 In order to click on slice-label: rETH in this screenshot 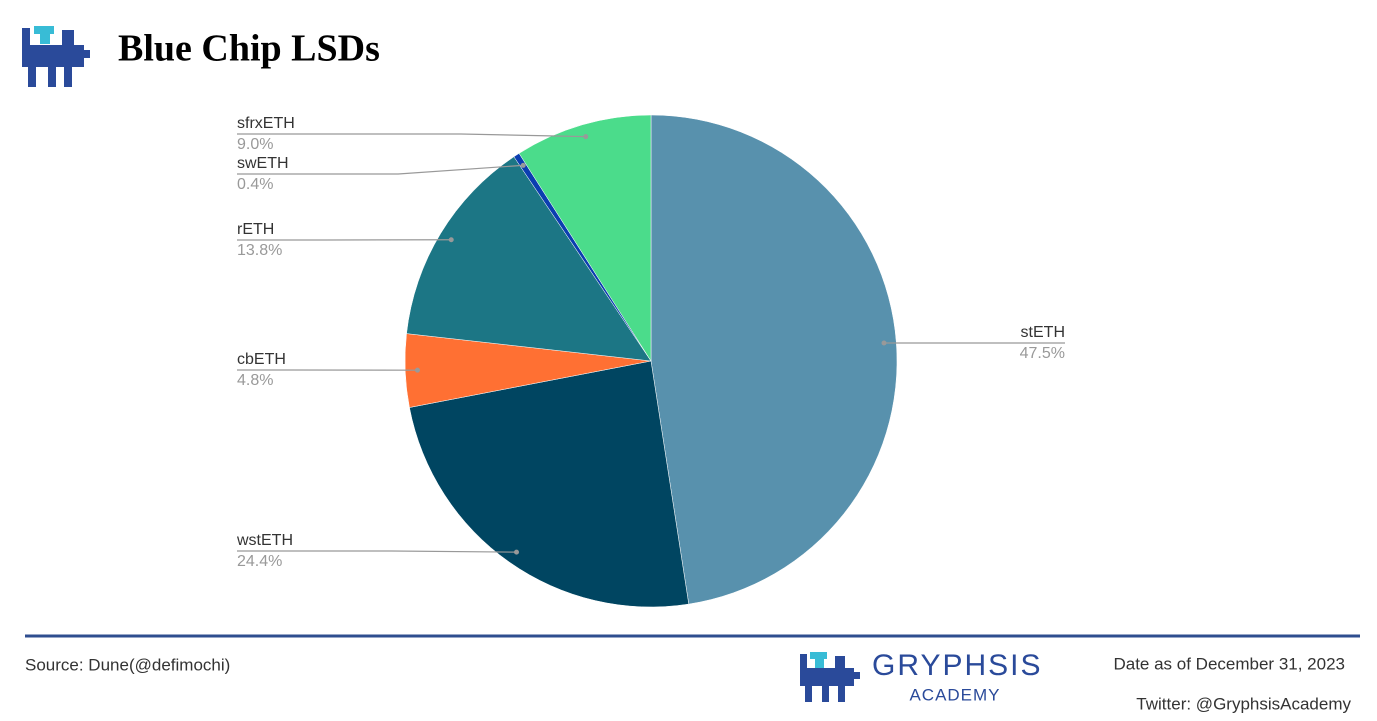, I will do `click(255, 229)`.